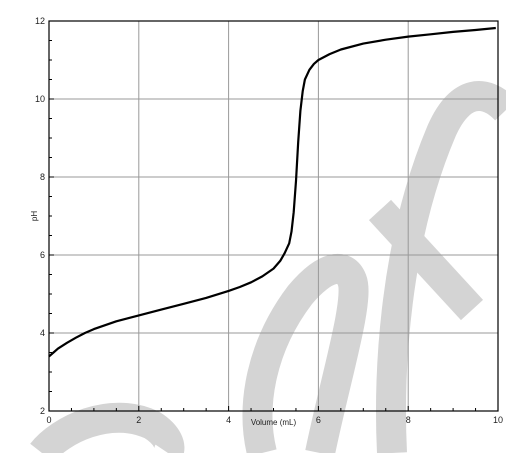 The width and height of the screenshot is (506, 453). What do you see at coordinates (48, 420) in the screenshot?
I see `x-tick-label-0: 0` at bounding box center [48, 420].